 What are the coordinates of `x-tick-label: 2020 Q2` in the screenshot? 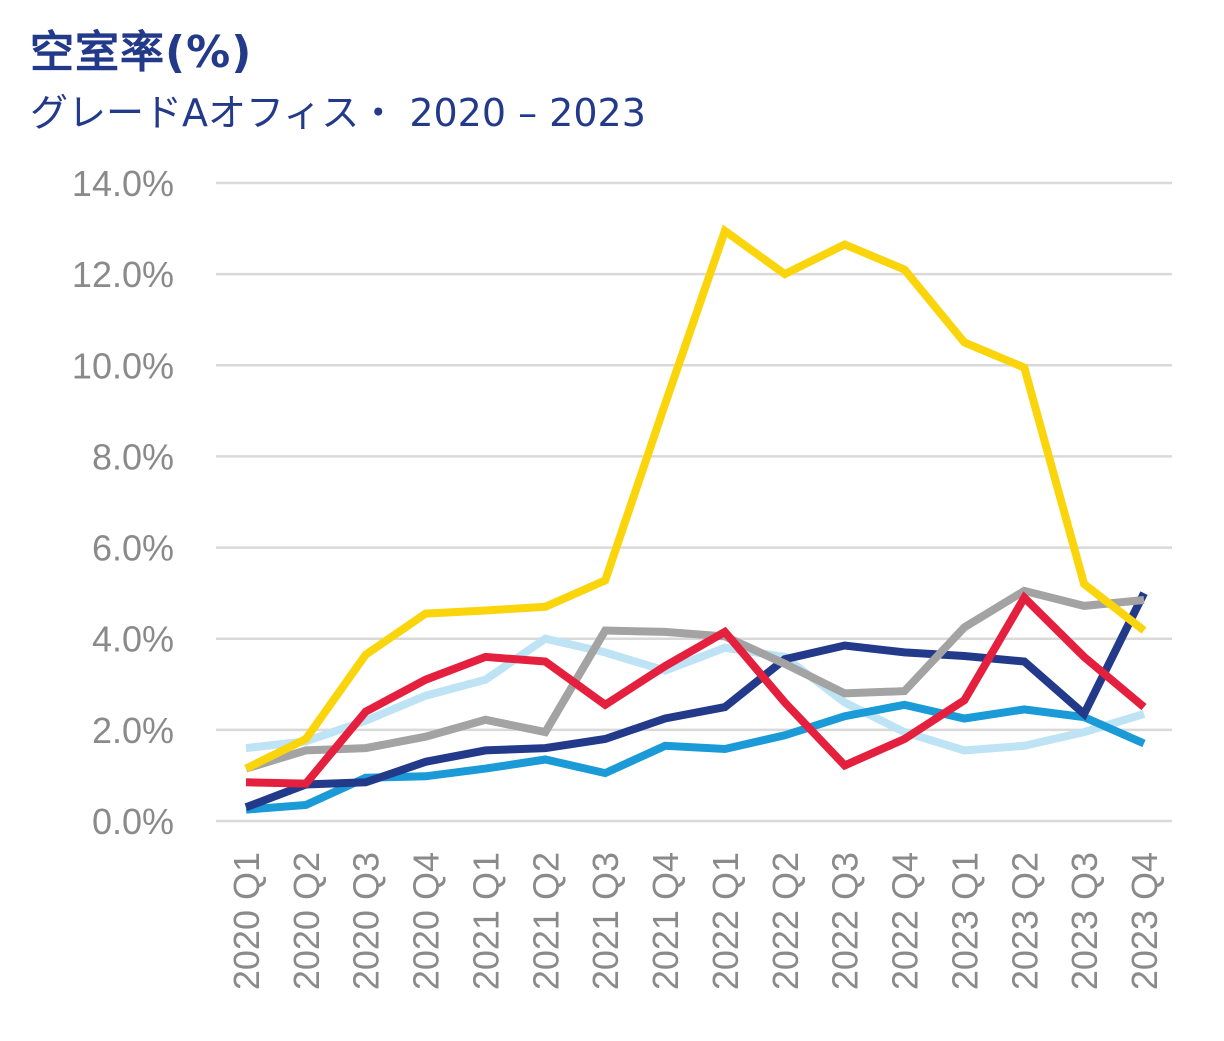 It's located at (306, 921).